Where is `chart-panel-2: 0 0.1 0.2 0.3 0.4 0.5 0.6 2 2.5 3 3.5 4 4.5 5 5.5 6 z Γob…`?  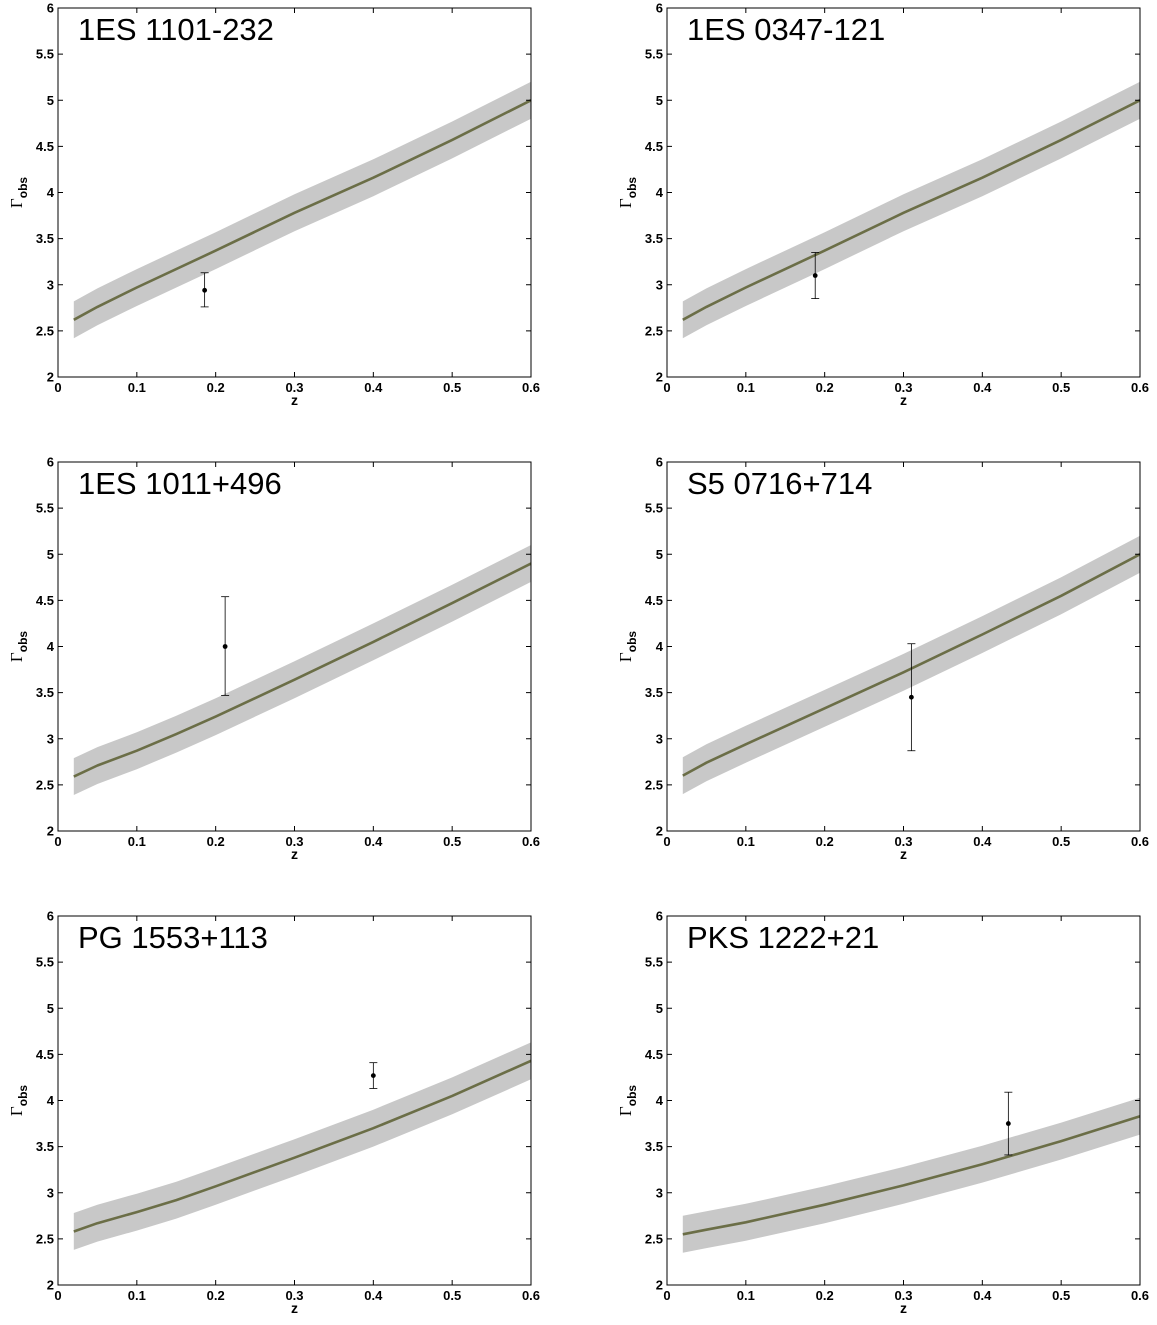 chart-panel-2: 0 0.1 0.2 0.3 0.4 0.5 0.6 2 2.5 3 3.5 4 4.5 5 5.5 6 z Γob… is located at coordinates (882, 205).